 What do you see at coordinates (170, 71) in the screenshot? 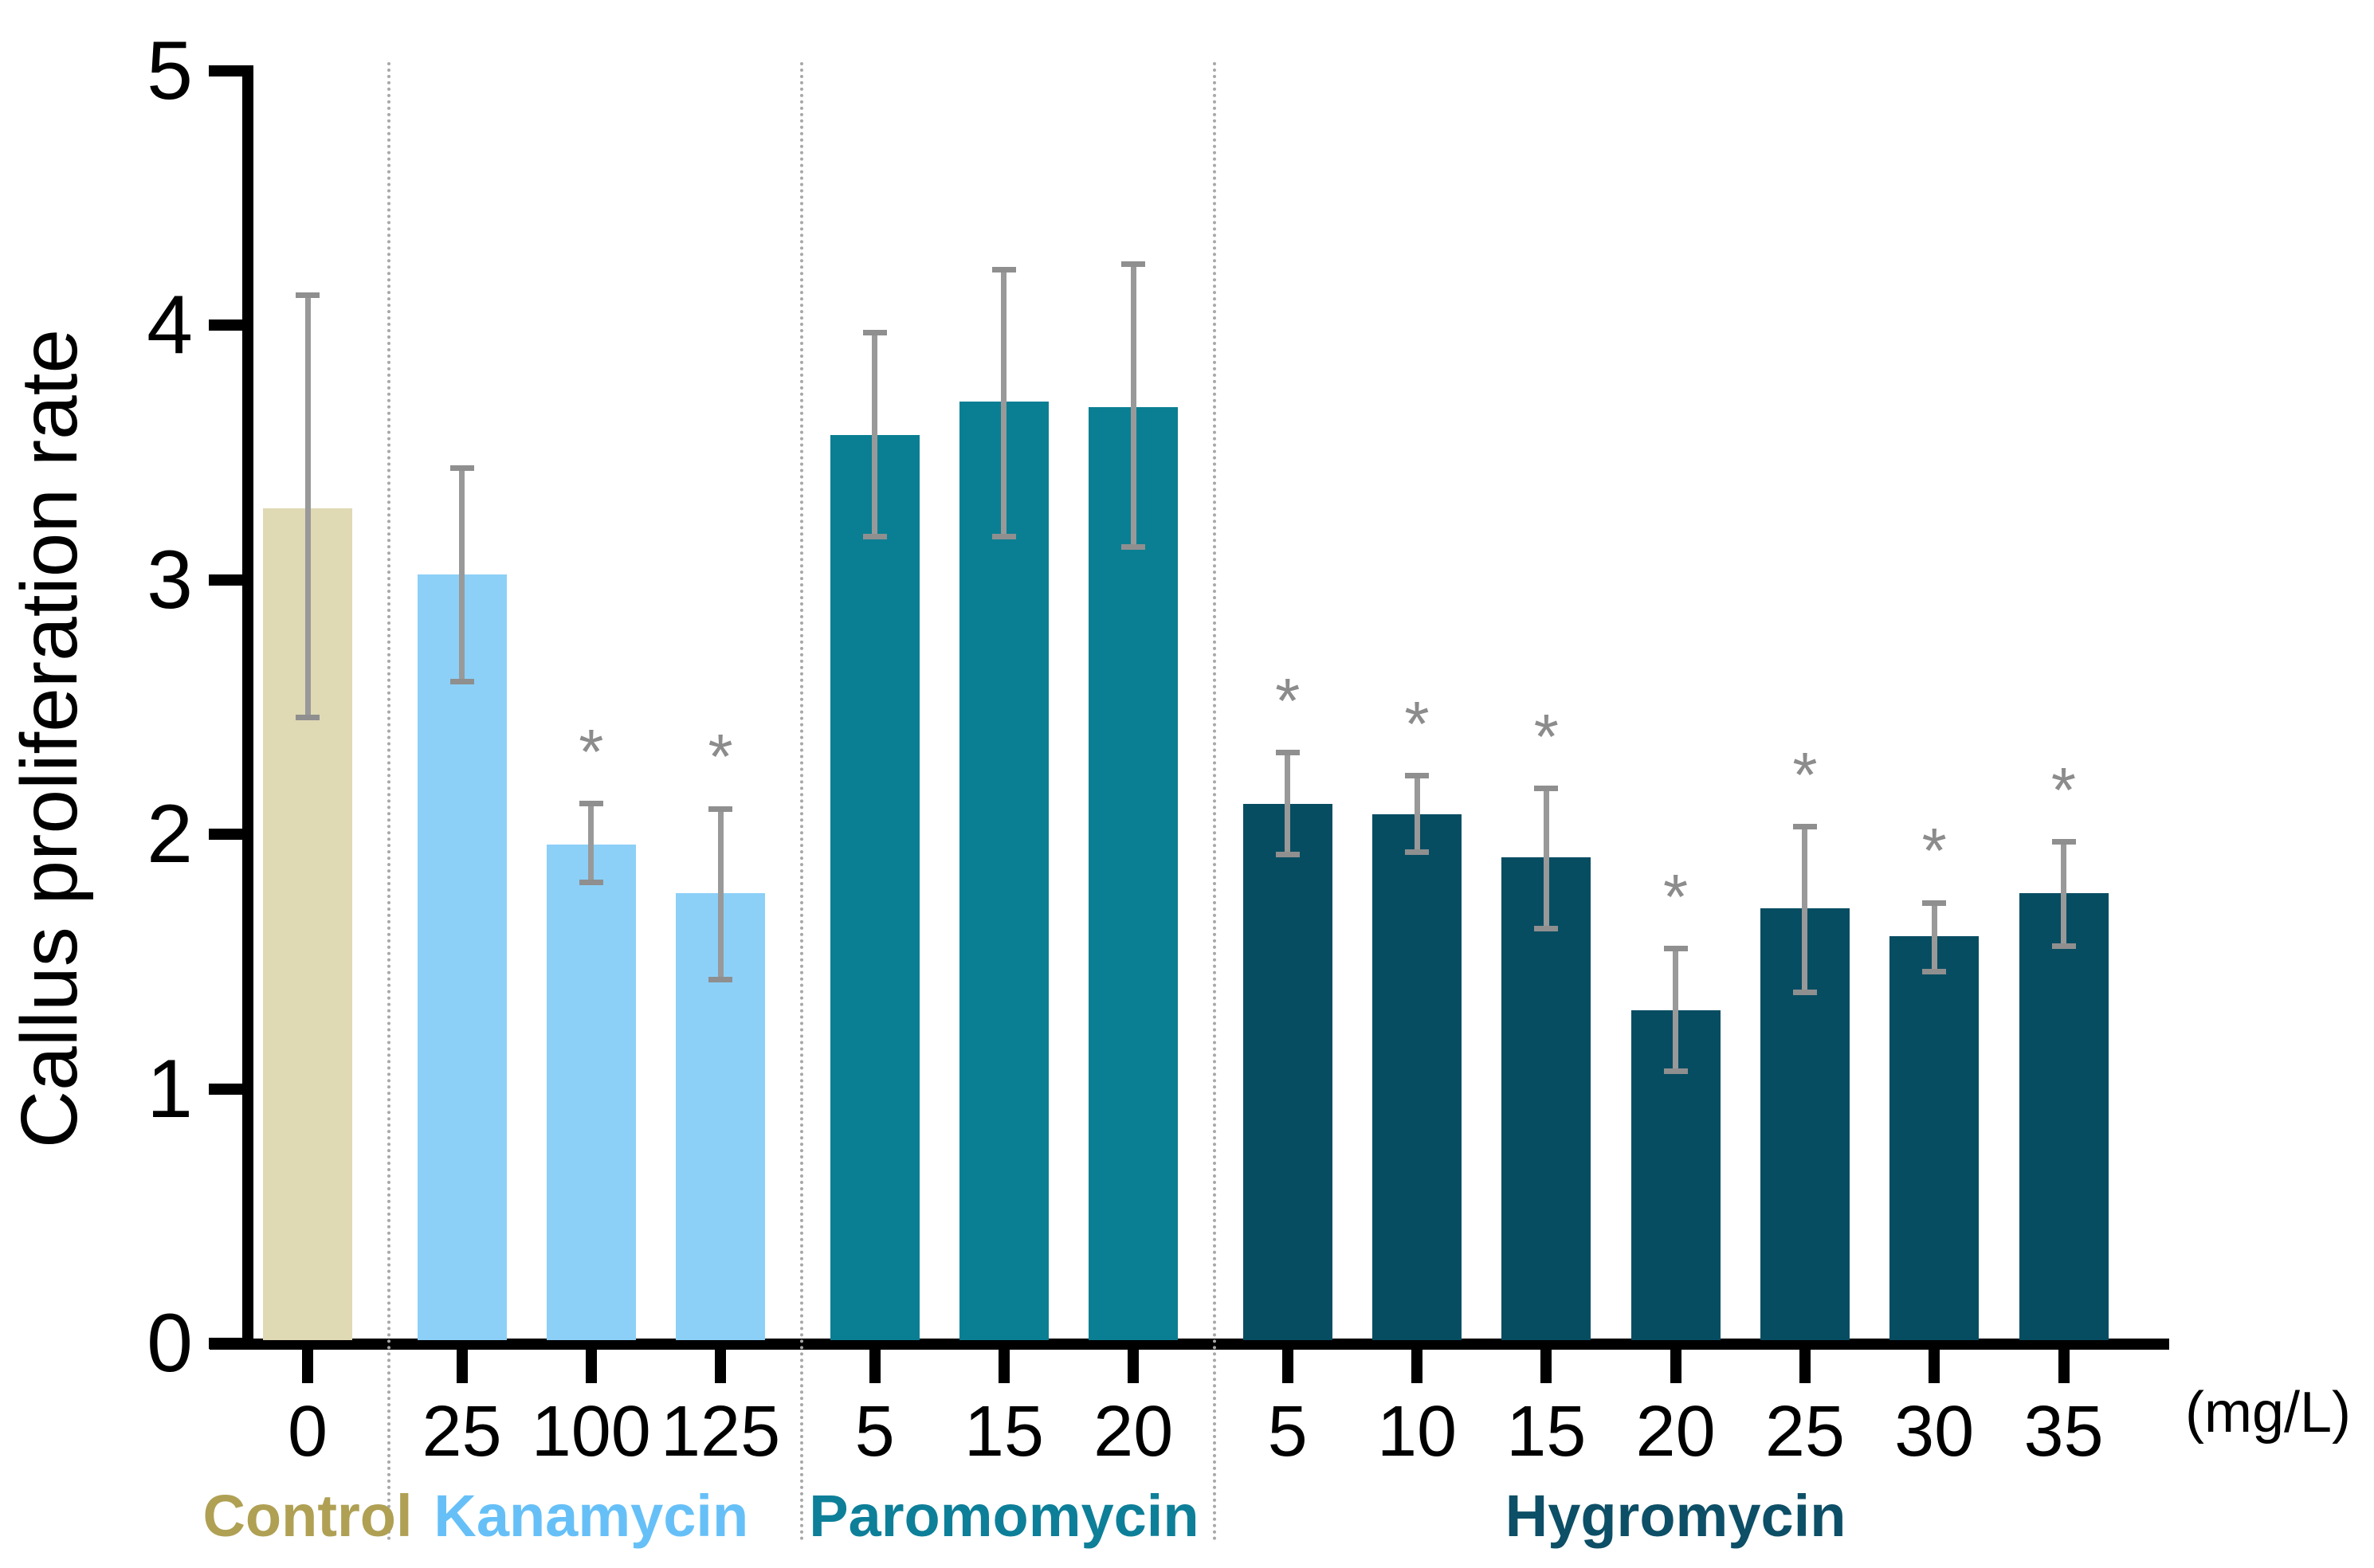
I see `y-tick-label: 5` at bounding box center [170, 71].